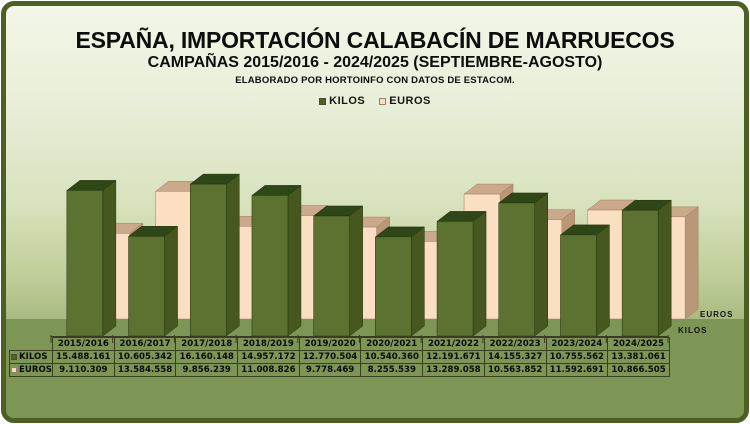  I want to click on chart-legend: KILOS EUROS, so click(375, 101).